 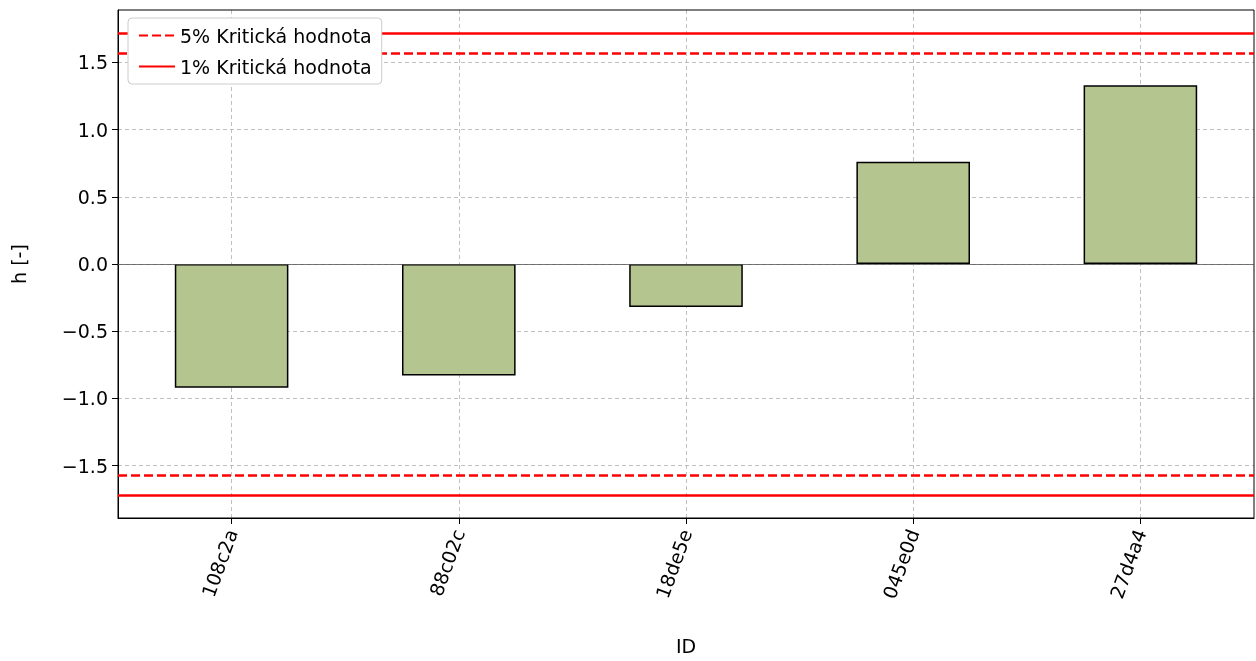 What do you see at coordinates (84, 398) in the screenshot?
I see `y-tick-label: −1.0` at bounding box center [84, 398].